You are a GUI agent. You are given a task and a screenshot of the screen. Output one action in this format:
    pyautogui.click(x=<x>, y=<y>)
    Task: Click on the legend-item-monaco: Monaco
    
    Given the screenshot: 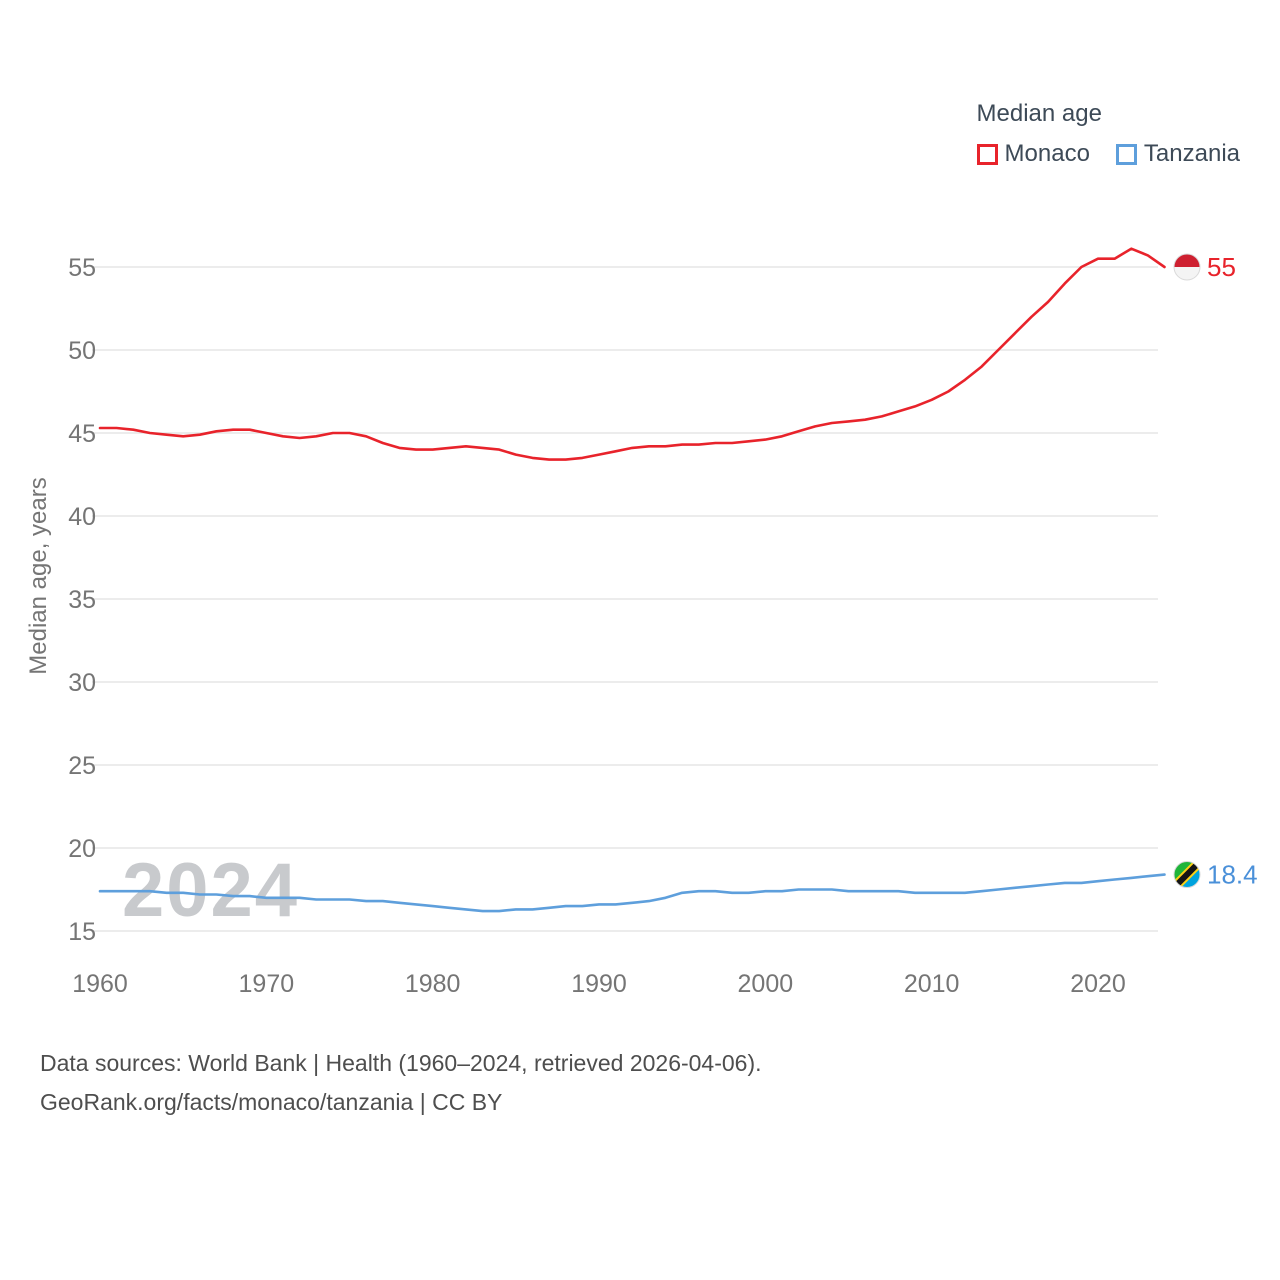 What is the action you would take?
    pyautogui.click(x=1033, y=154)
    